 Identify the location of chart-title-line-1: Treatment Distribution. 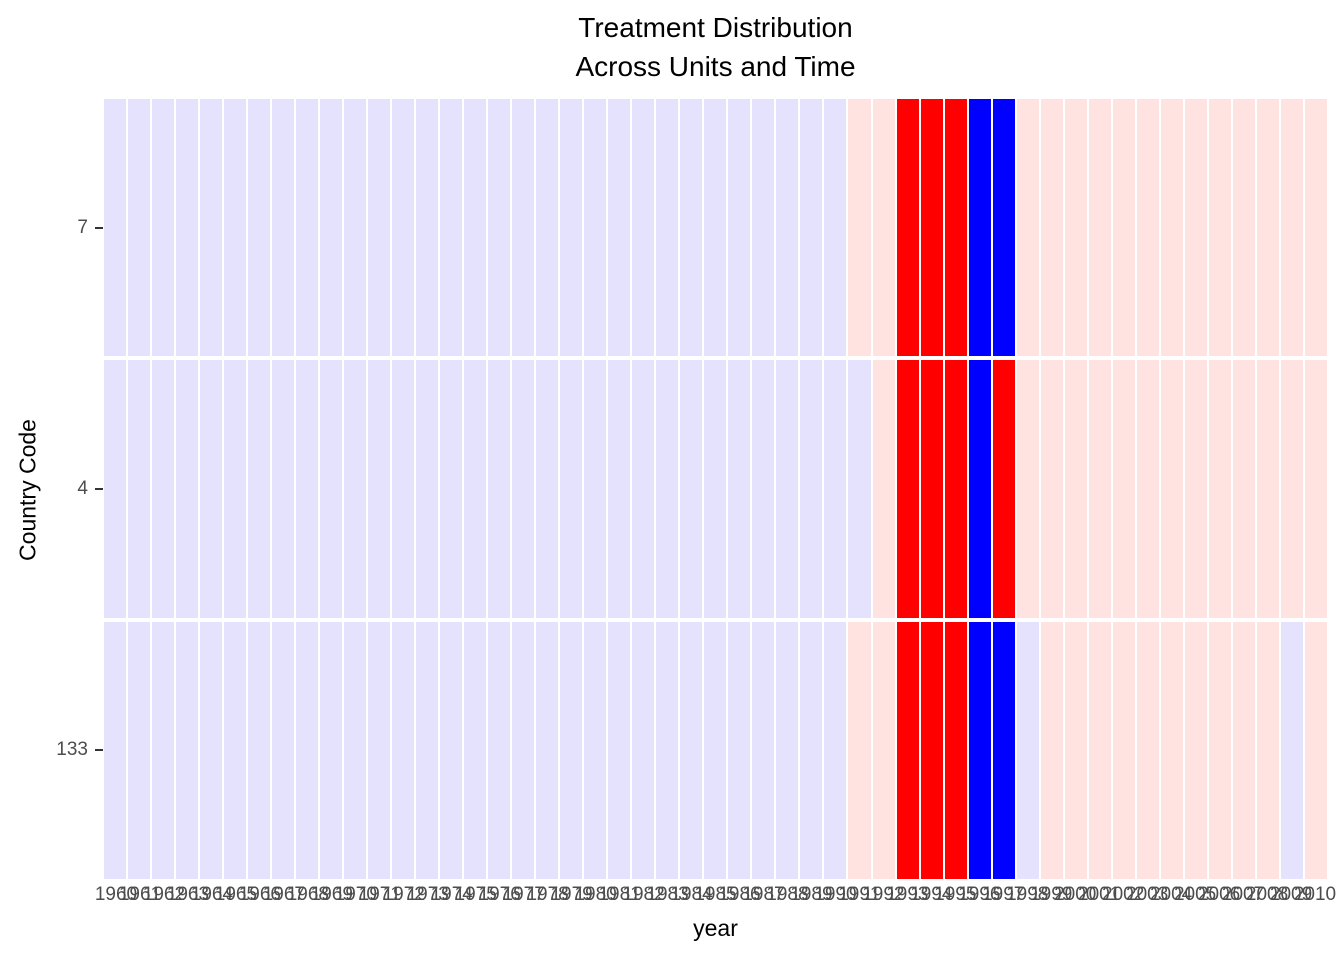
(715, 27).